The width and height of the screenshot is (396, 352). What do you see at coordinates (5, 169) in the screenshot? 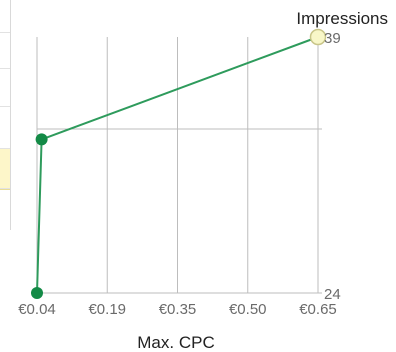
I see `side-row-selected` at bounding box center [5, 169].